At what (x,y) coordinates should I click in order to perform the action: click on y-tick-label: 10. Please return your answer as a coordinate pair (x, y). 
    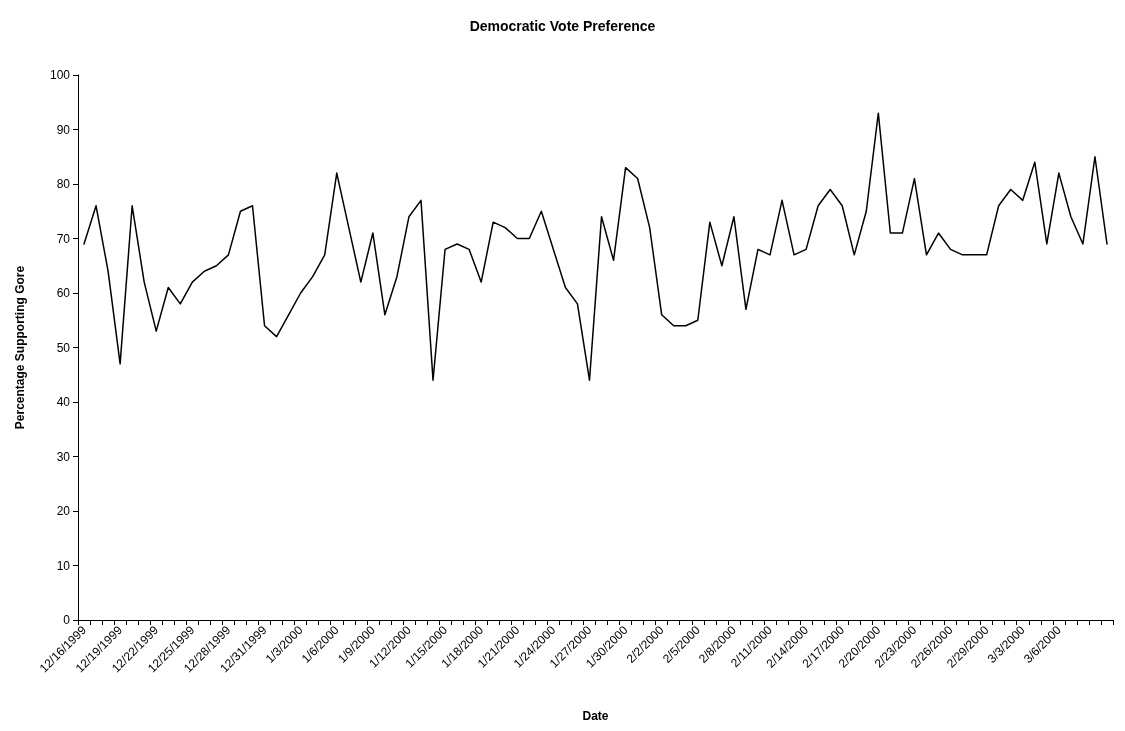
    Looking at the image, I should click on (63, 565).